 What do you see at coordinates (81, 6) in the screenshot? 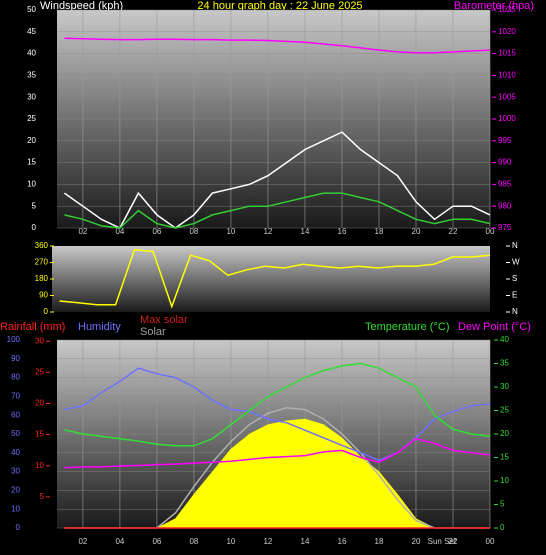
I see `y-axis-label: Windspeed (kph)` at bounding box center [81, 6].